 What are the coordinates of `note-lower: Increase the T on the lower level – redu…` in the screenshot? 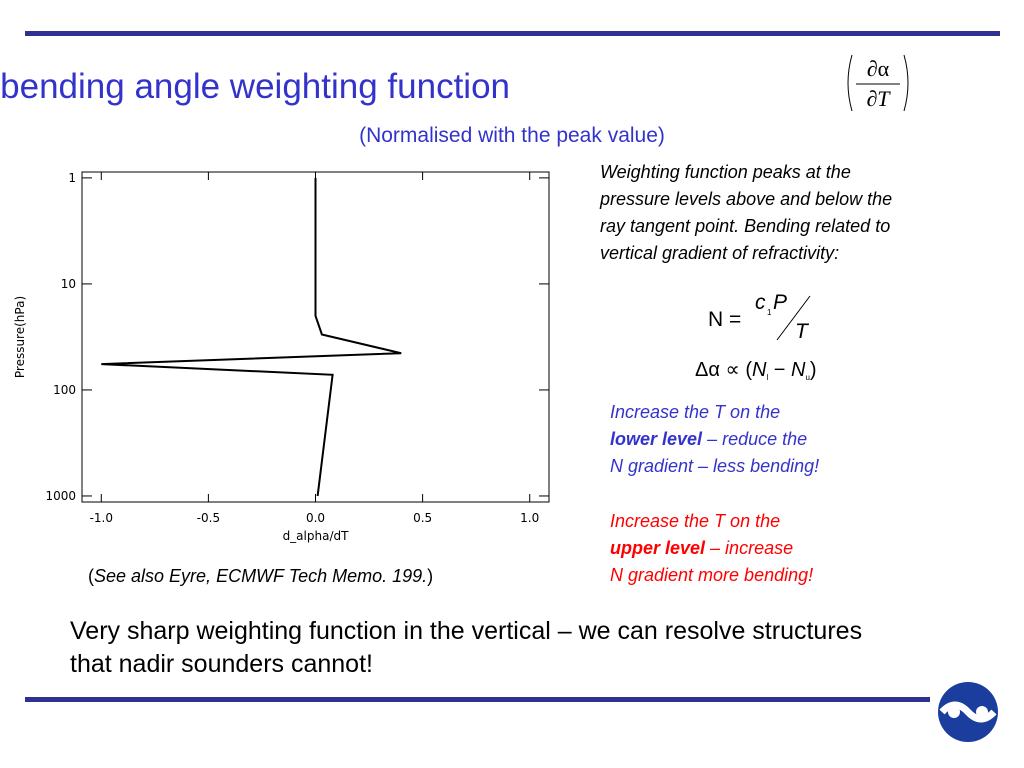 It's located at (714, 439).